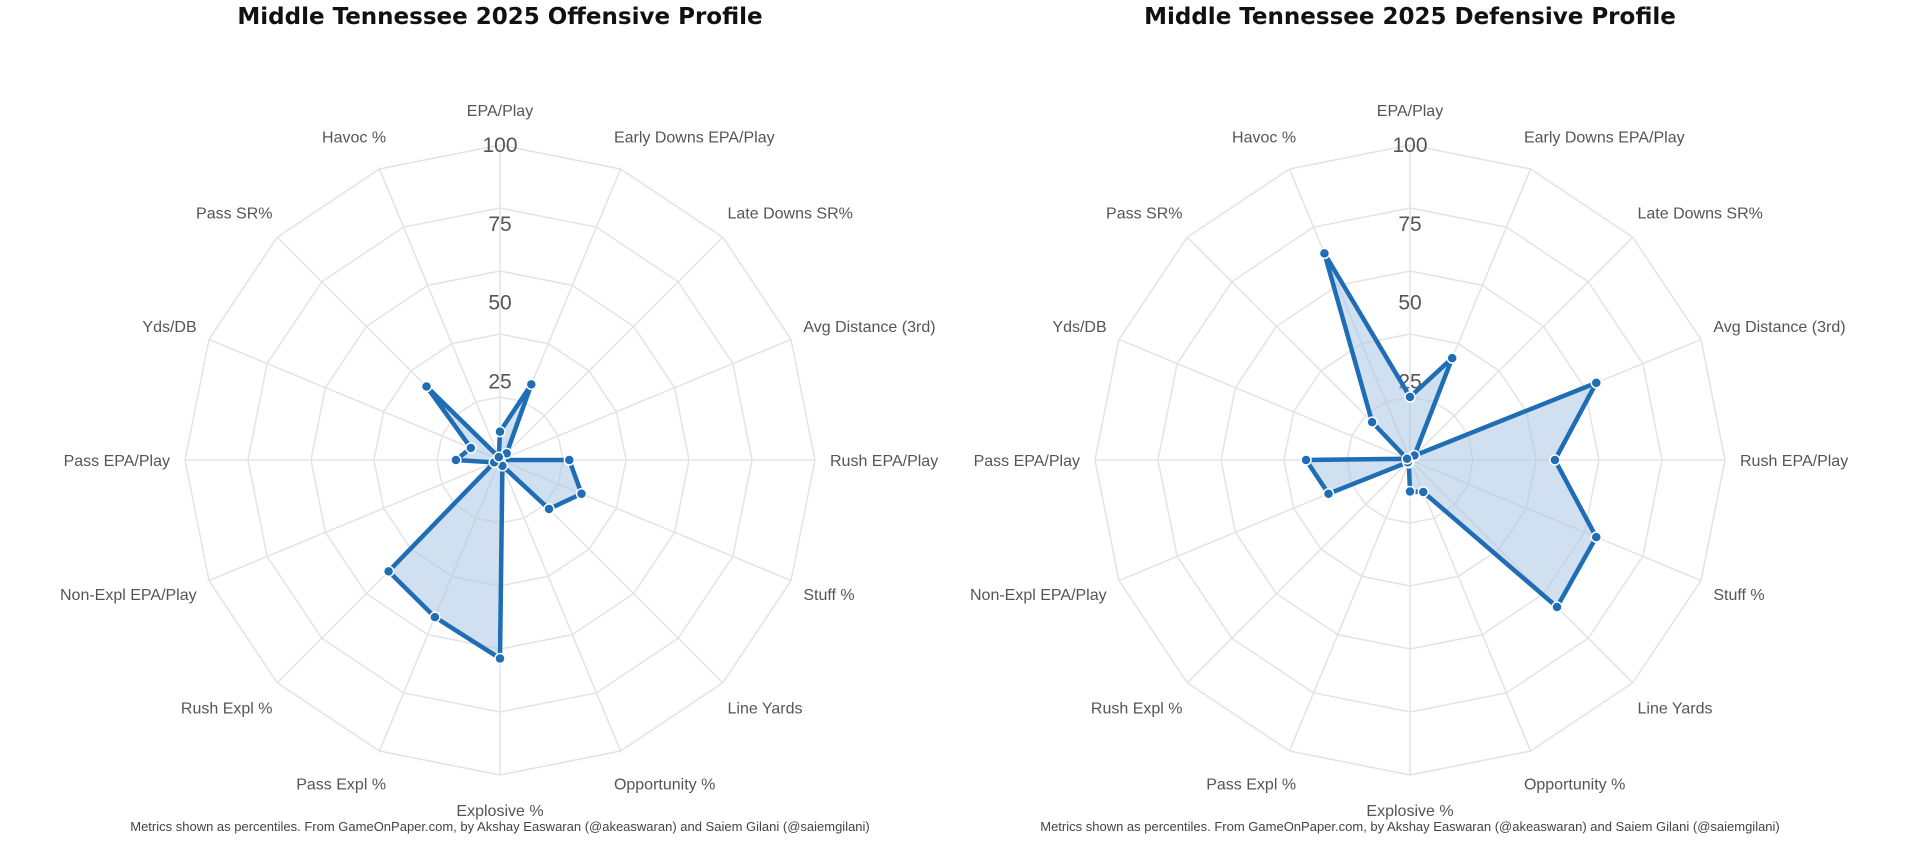  I want to click on radial-ticks: 25 50 75 100, so click(499, 263).